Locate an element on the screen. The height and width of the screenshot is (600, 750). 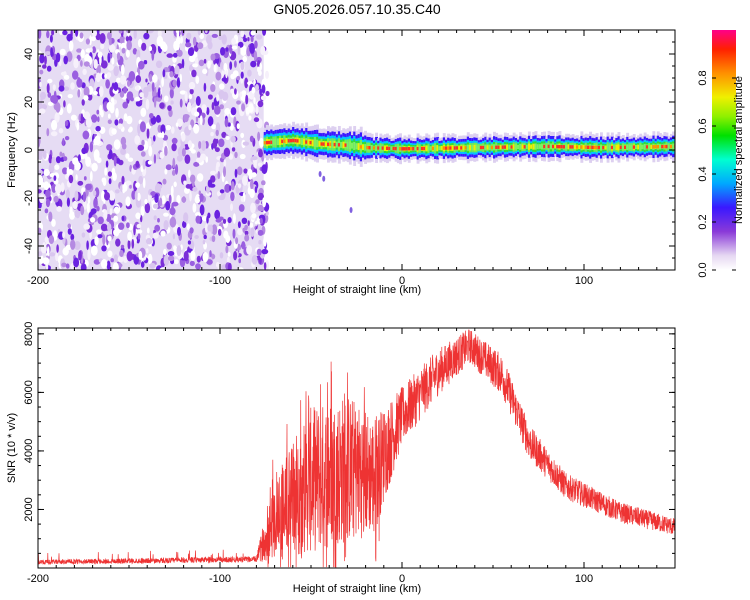
y-tick-label: 40 is located at coordinates (29, 54).